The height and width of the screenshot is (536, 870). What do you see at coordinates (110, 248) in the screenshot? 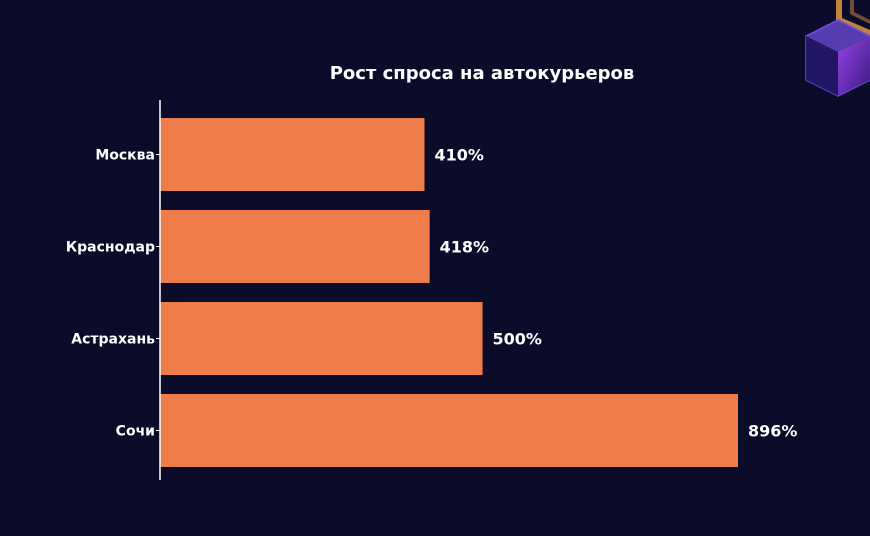
I see `category-label-1: Краснодар` at bounding box center [110, 248].